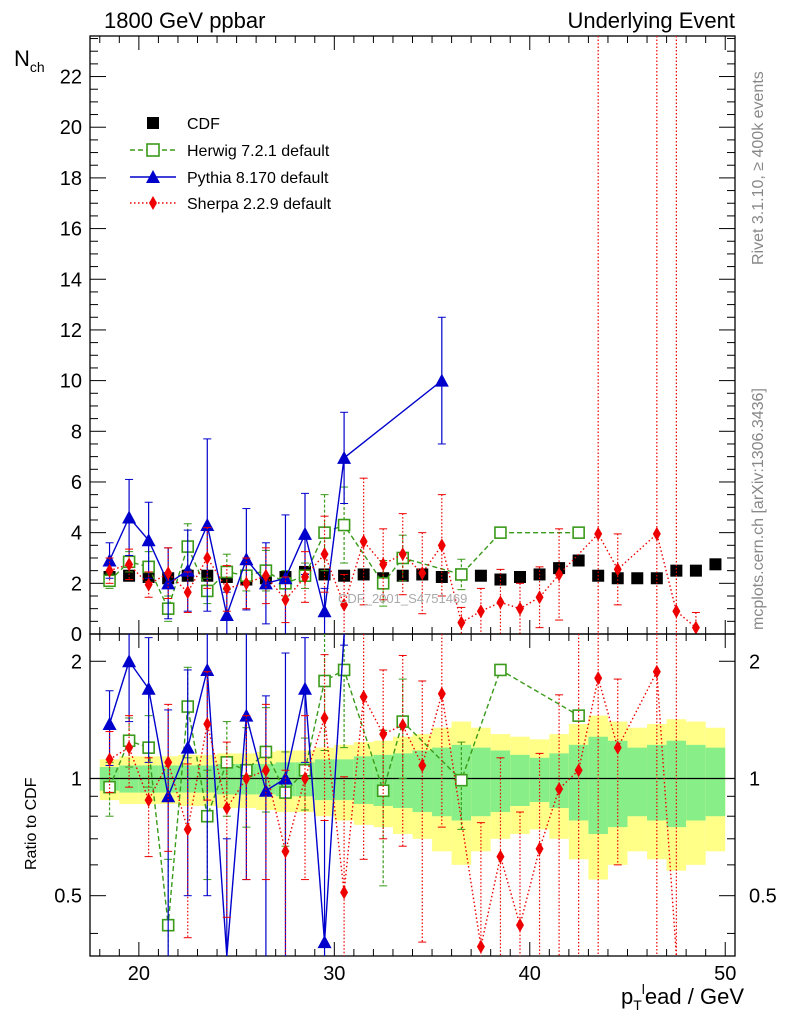 Image resolution: width=786 pixels, height=1024 pixels. I want to click on main-y-tick-label: 6, so click(76, 483).